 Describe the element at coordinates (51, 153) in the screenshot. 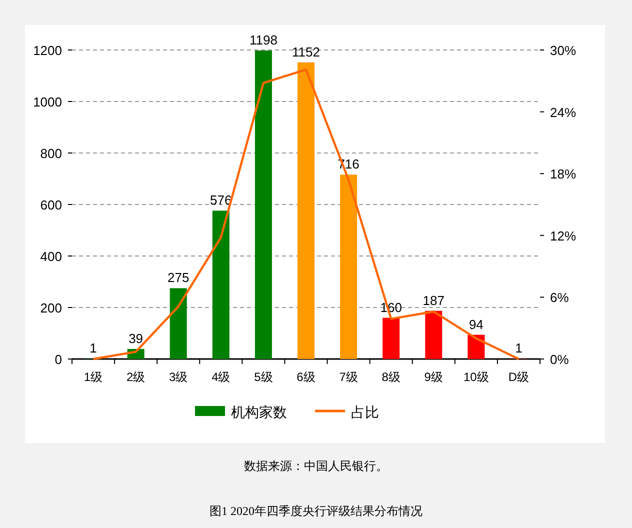

I see `y-tick-label: 800` at that location.